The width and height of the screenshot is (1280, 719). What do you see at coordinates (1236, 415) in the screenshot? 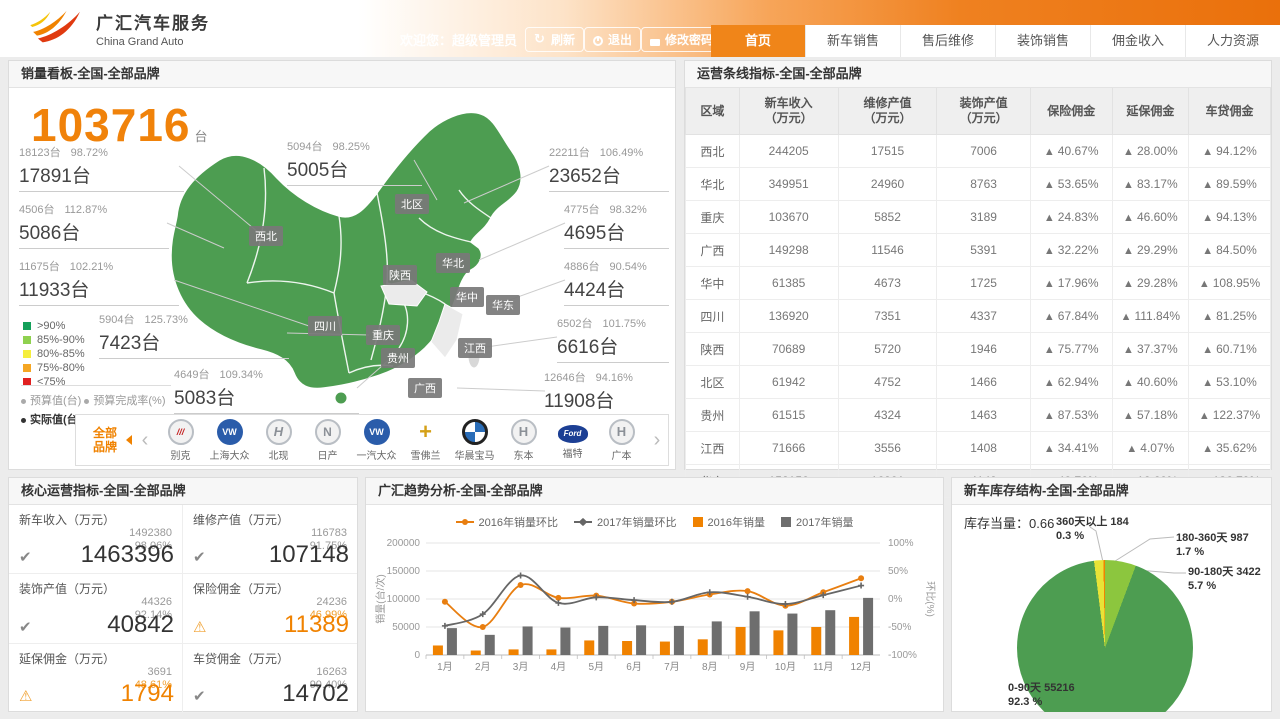
I see `commission-value: 122.37%` at bounding box center [1236, 415].